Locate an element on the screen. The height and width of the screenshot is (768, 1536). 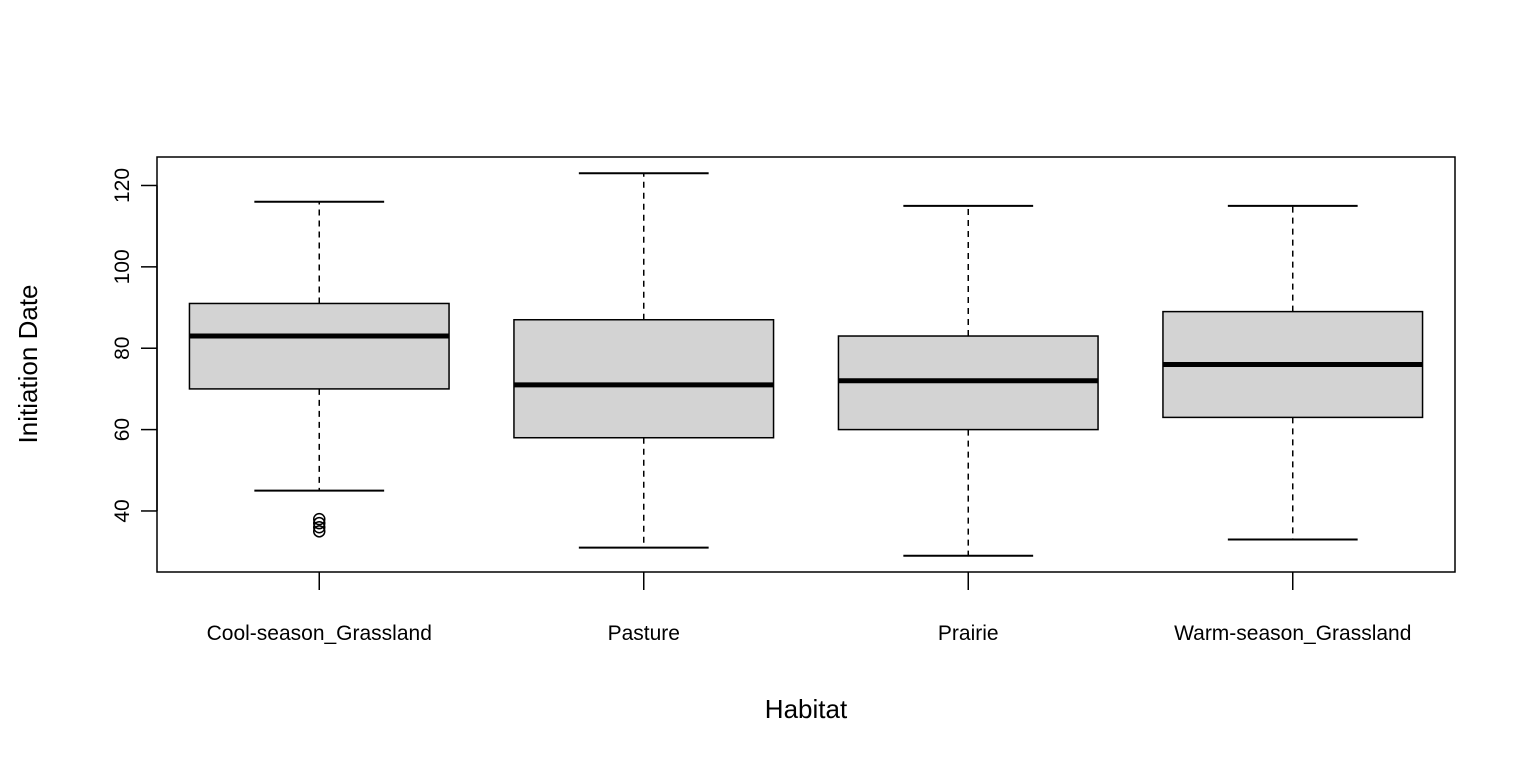
y-tick-label: 120 is located at coordinates (122, 185).